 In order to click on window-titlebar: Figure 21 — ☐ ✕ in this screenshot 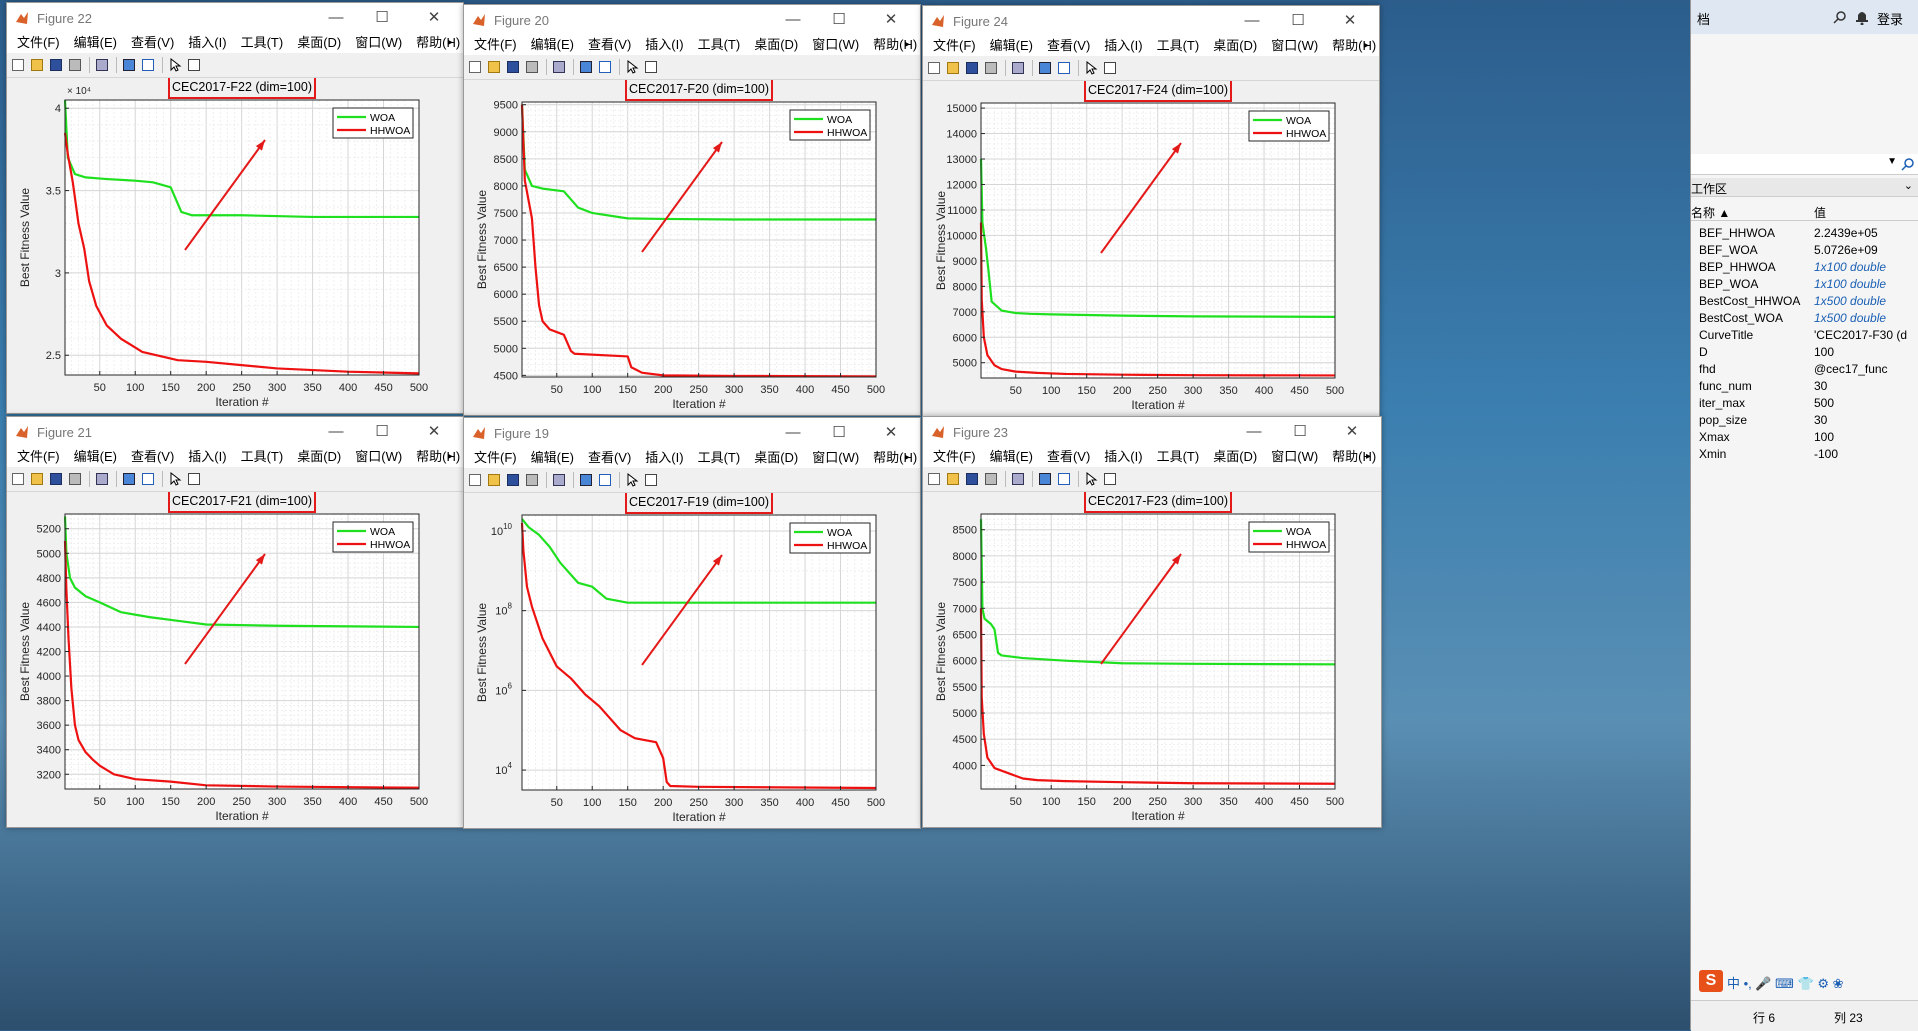, I will do `click(235, 432)`.